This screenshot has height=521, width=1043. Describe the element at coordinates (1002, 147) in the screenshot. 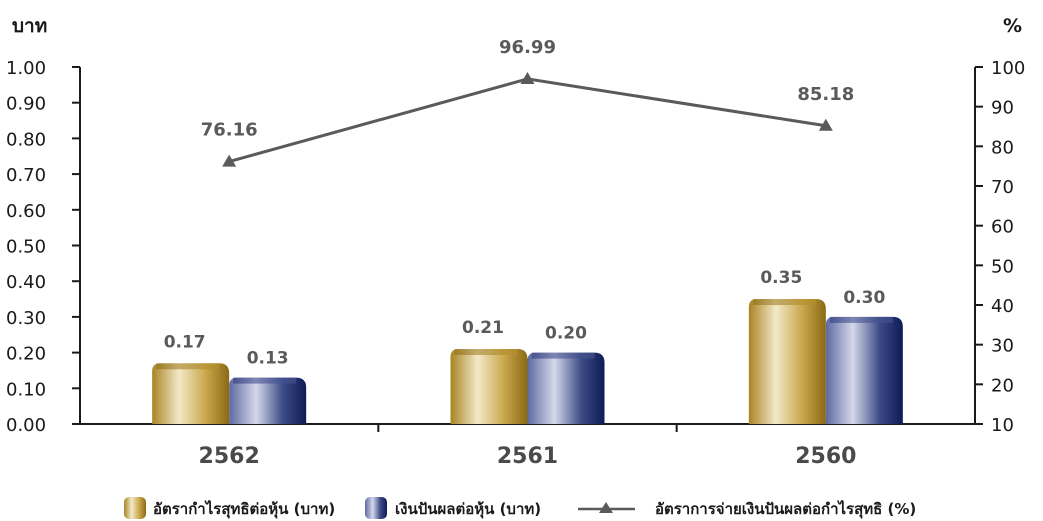

I see `right-tick-label: 80` at that location.